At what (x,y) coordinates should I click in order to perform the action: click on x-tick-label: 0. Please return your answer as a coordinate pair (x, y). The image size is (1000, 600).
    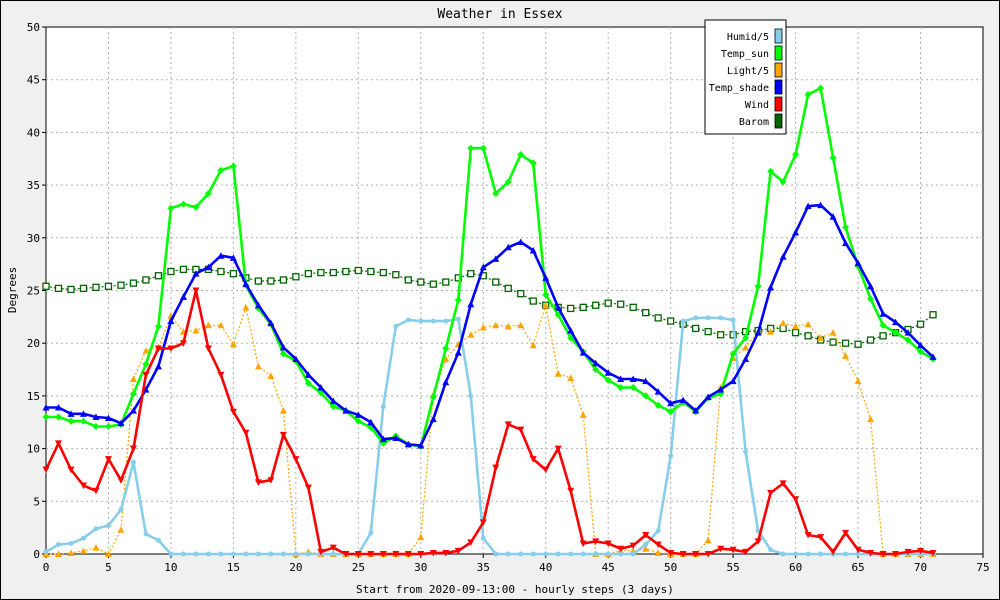
    Looking at the image, I should click on (46, 567).